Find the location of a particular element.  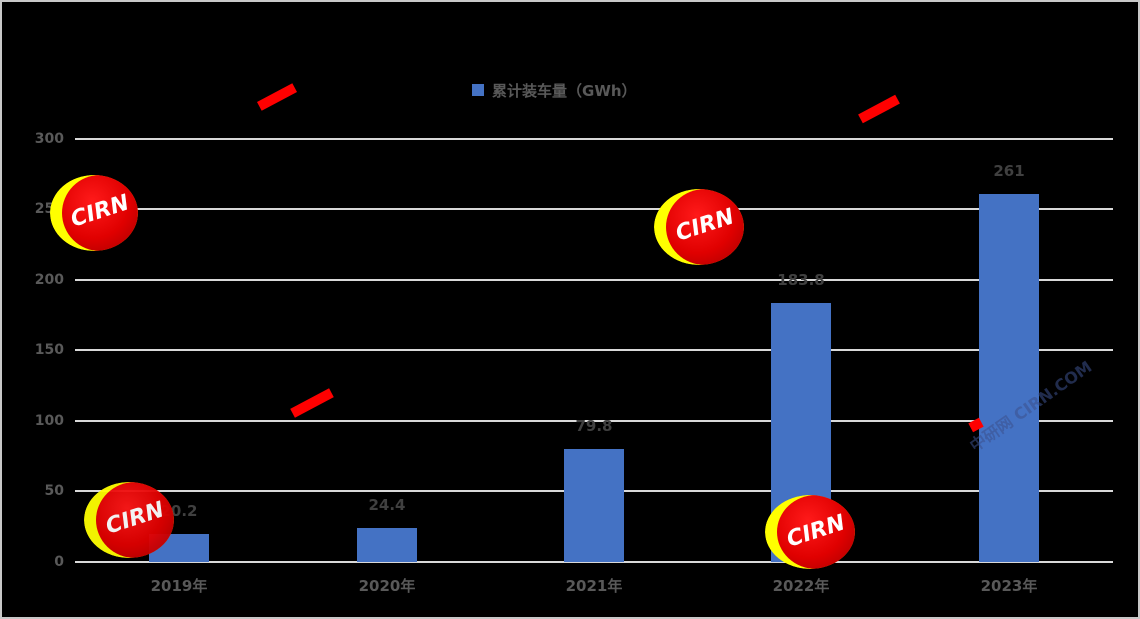

data-label: 261 is located at coordinates (1009, 171).